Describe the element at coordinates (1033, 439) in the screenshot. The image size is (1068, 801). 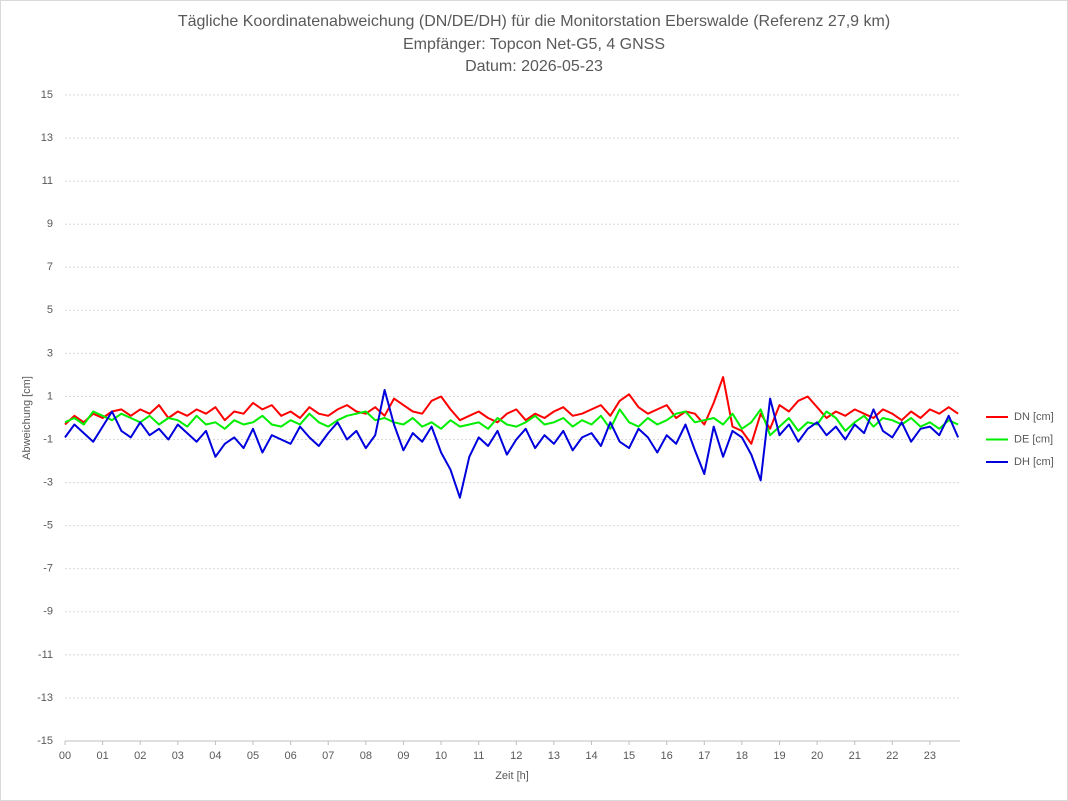
I see `legend-label: DE [cm]` at that location.